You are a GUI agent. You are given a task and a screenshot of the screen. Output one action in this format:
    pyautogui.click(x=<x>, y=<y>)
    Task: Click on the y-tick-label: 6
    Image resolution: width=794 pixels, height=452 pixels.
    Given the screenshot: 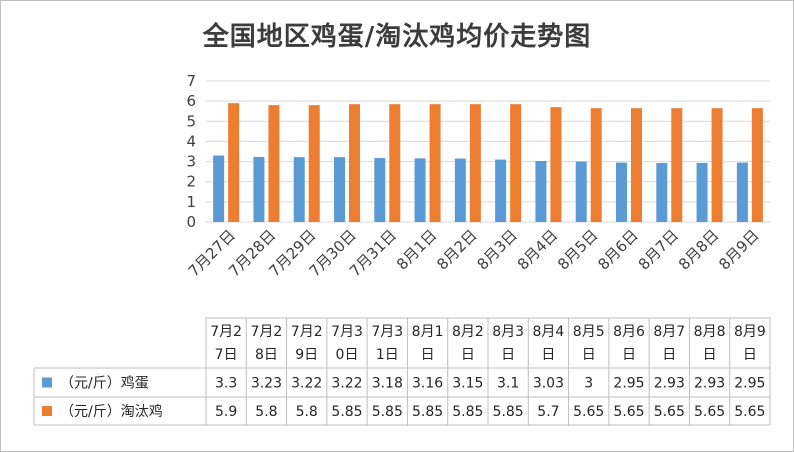 What is the action you would take?
    pyautogui.click(x=191, y=101)
    